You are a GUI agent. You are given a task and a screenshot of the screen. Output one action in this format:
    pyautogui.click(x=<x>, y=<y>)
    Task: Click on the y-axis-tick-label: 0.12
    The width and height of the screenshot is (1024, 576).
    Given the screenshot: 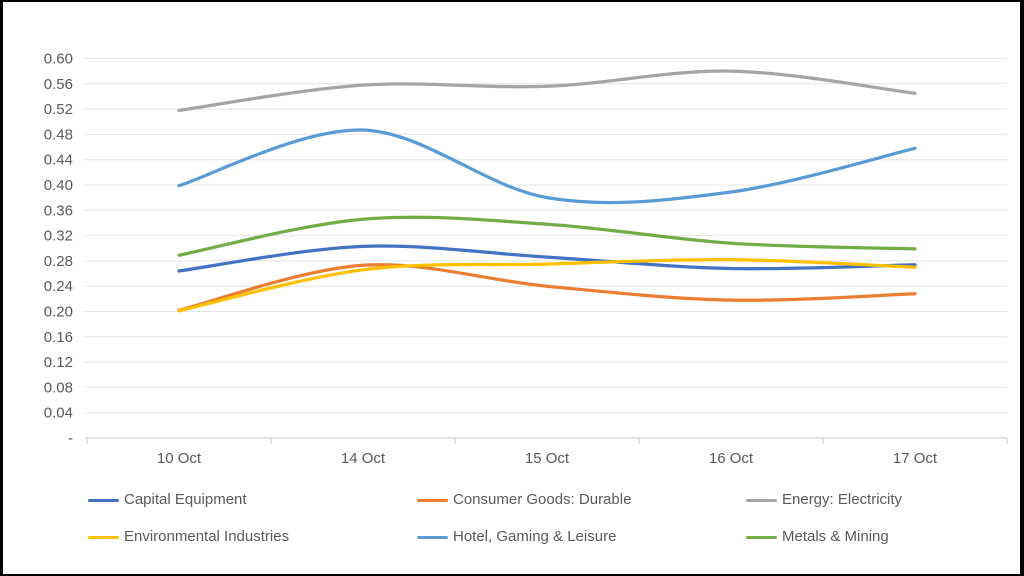 What is the action you would take?
    pyautogui.click(x=58, y=362)
    